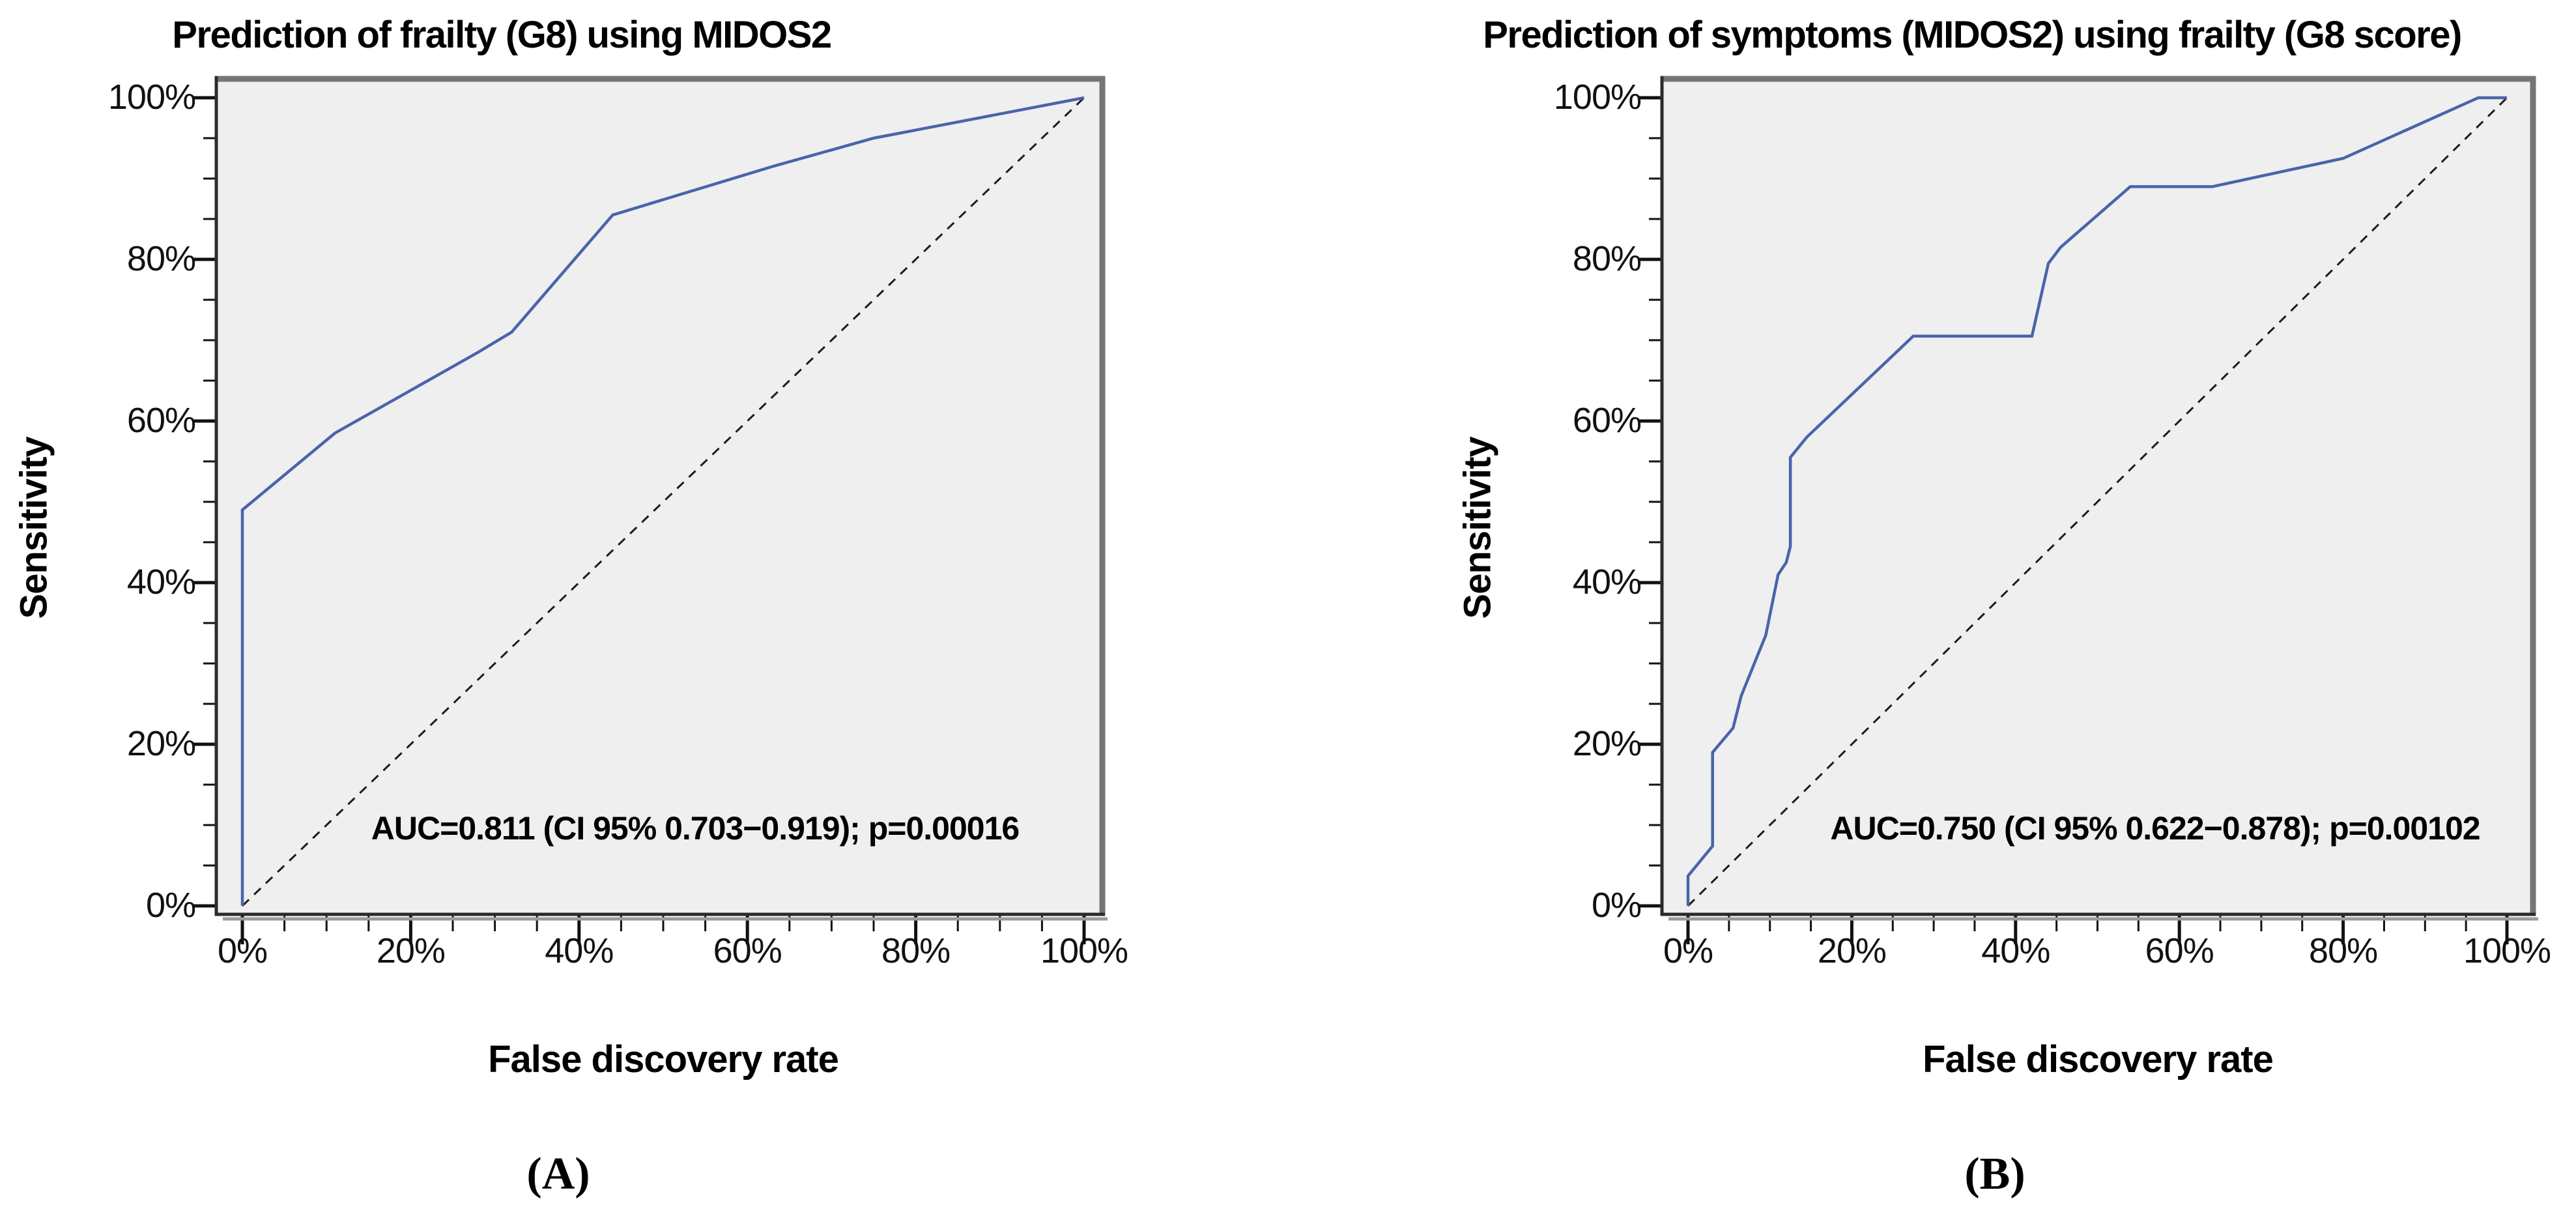 The height and width of the screenshot is (1220, 2576). What do you see at coordinates (170, 906) in the screenshot?
I see `y-tick-label-A: 0%` at bounding box center [170, 906].